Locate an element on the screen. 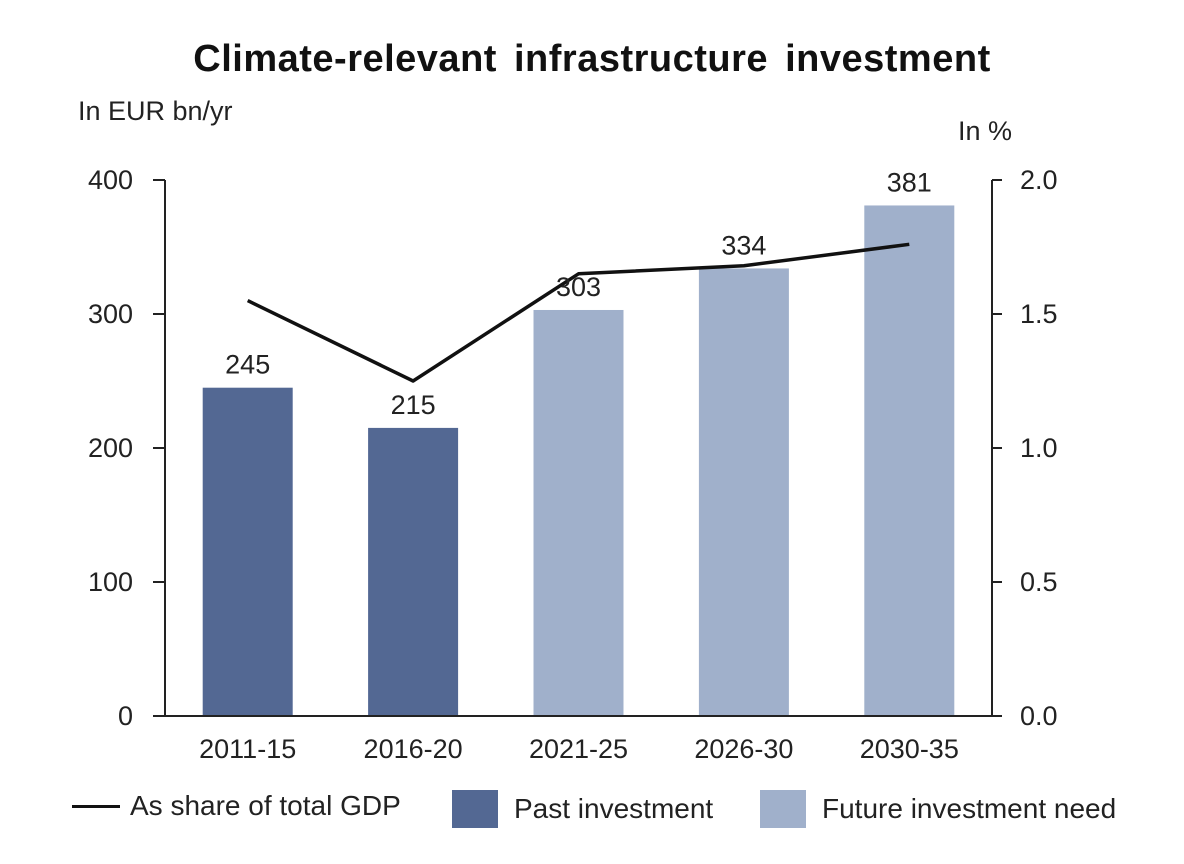 This screenshot has height=864, width=1184. data-label: 303 is located at coordinates (578, 287).